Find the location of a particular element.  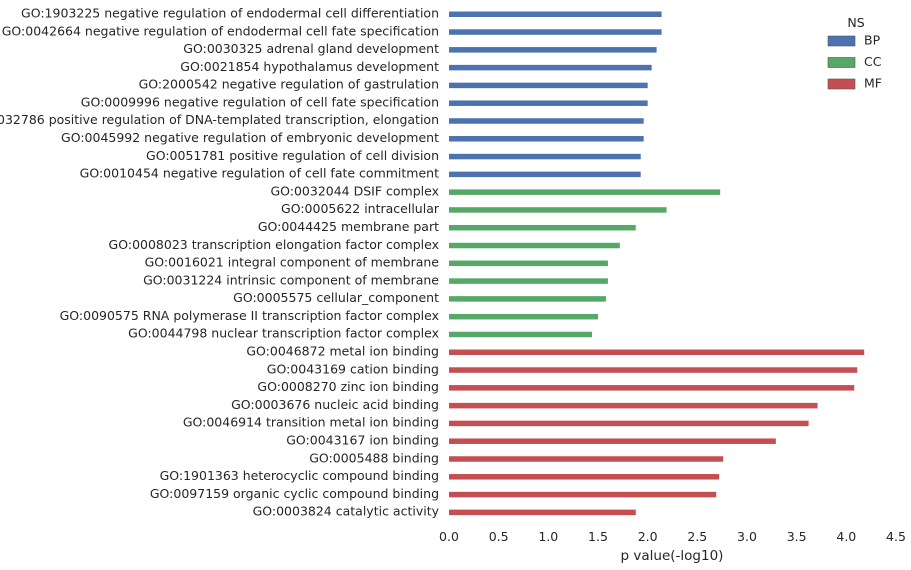

category-label: GO:0005575 cellular_component is located at coordinates (336, 297).